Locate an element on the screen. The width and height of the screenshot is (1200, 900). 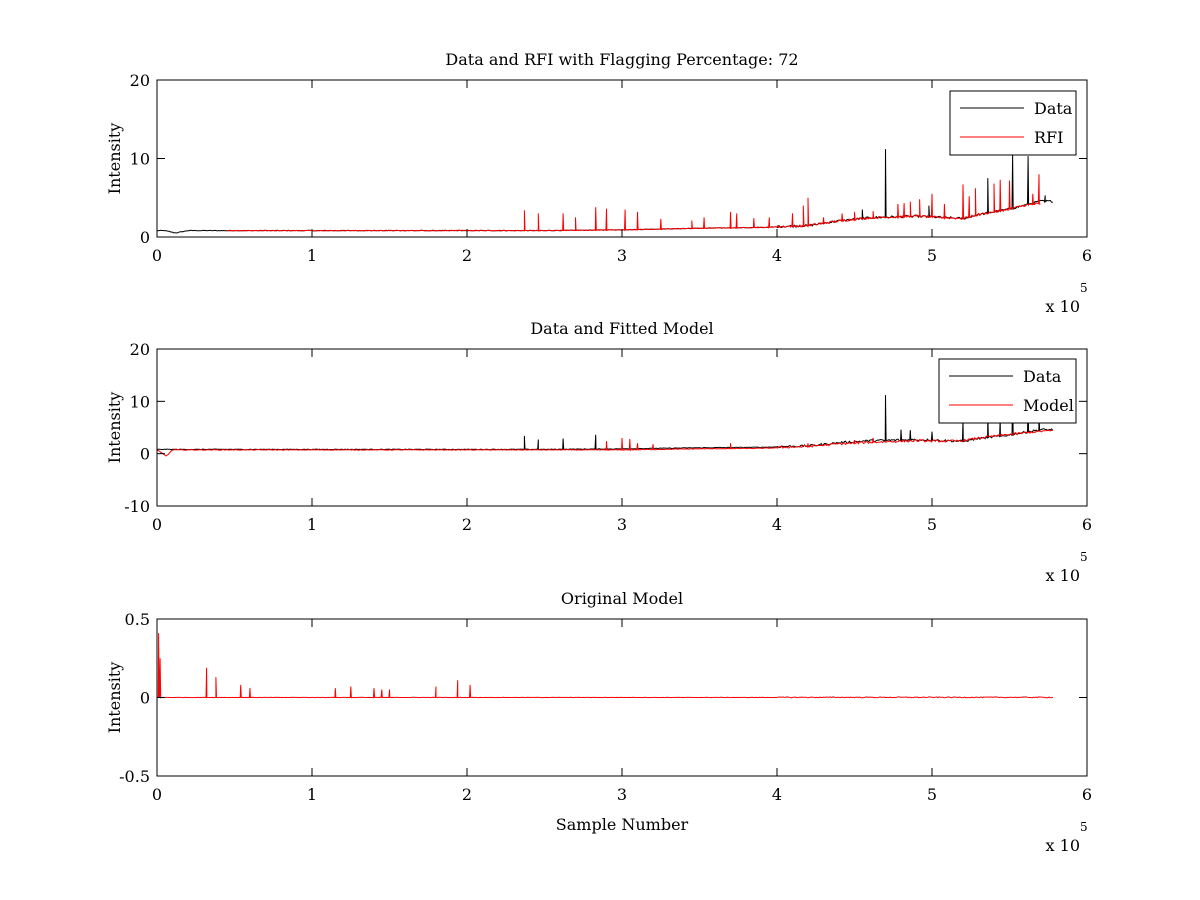
series-line-original-model is located at coordinates (605, 666).